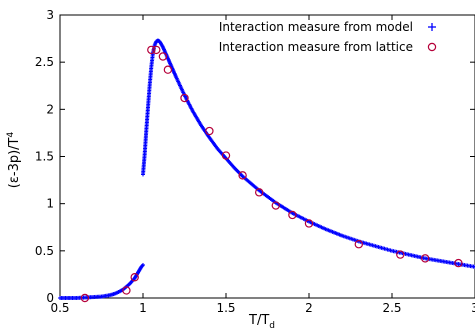  I want to click on x-tick-label: 2, so click(309, 308).